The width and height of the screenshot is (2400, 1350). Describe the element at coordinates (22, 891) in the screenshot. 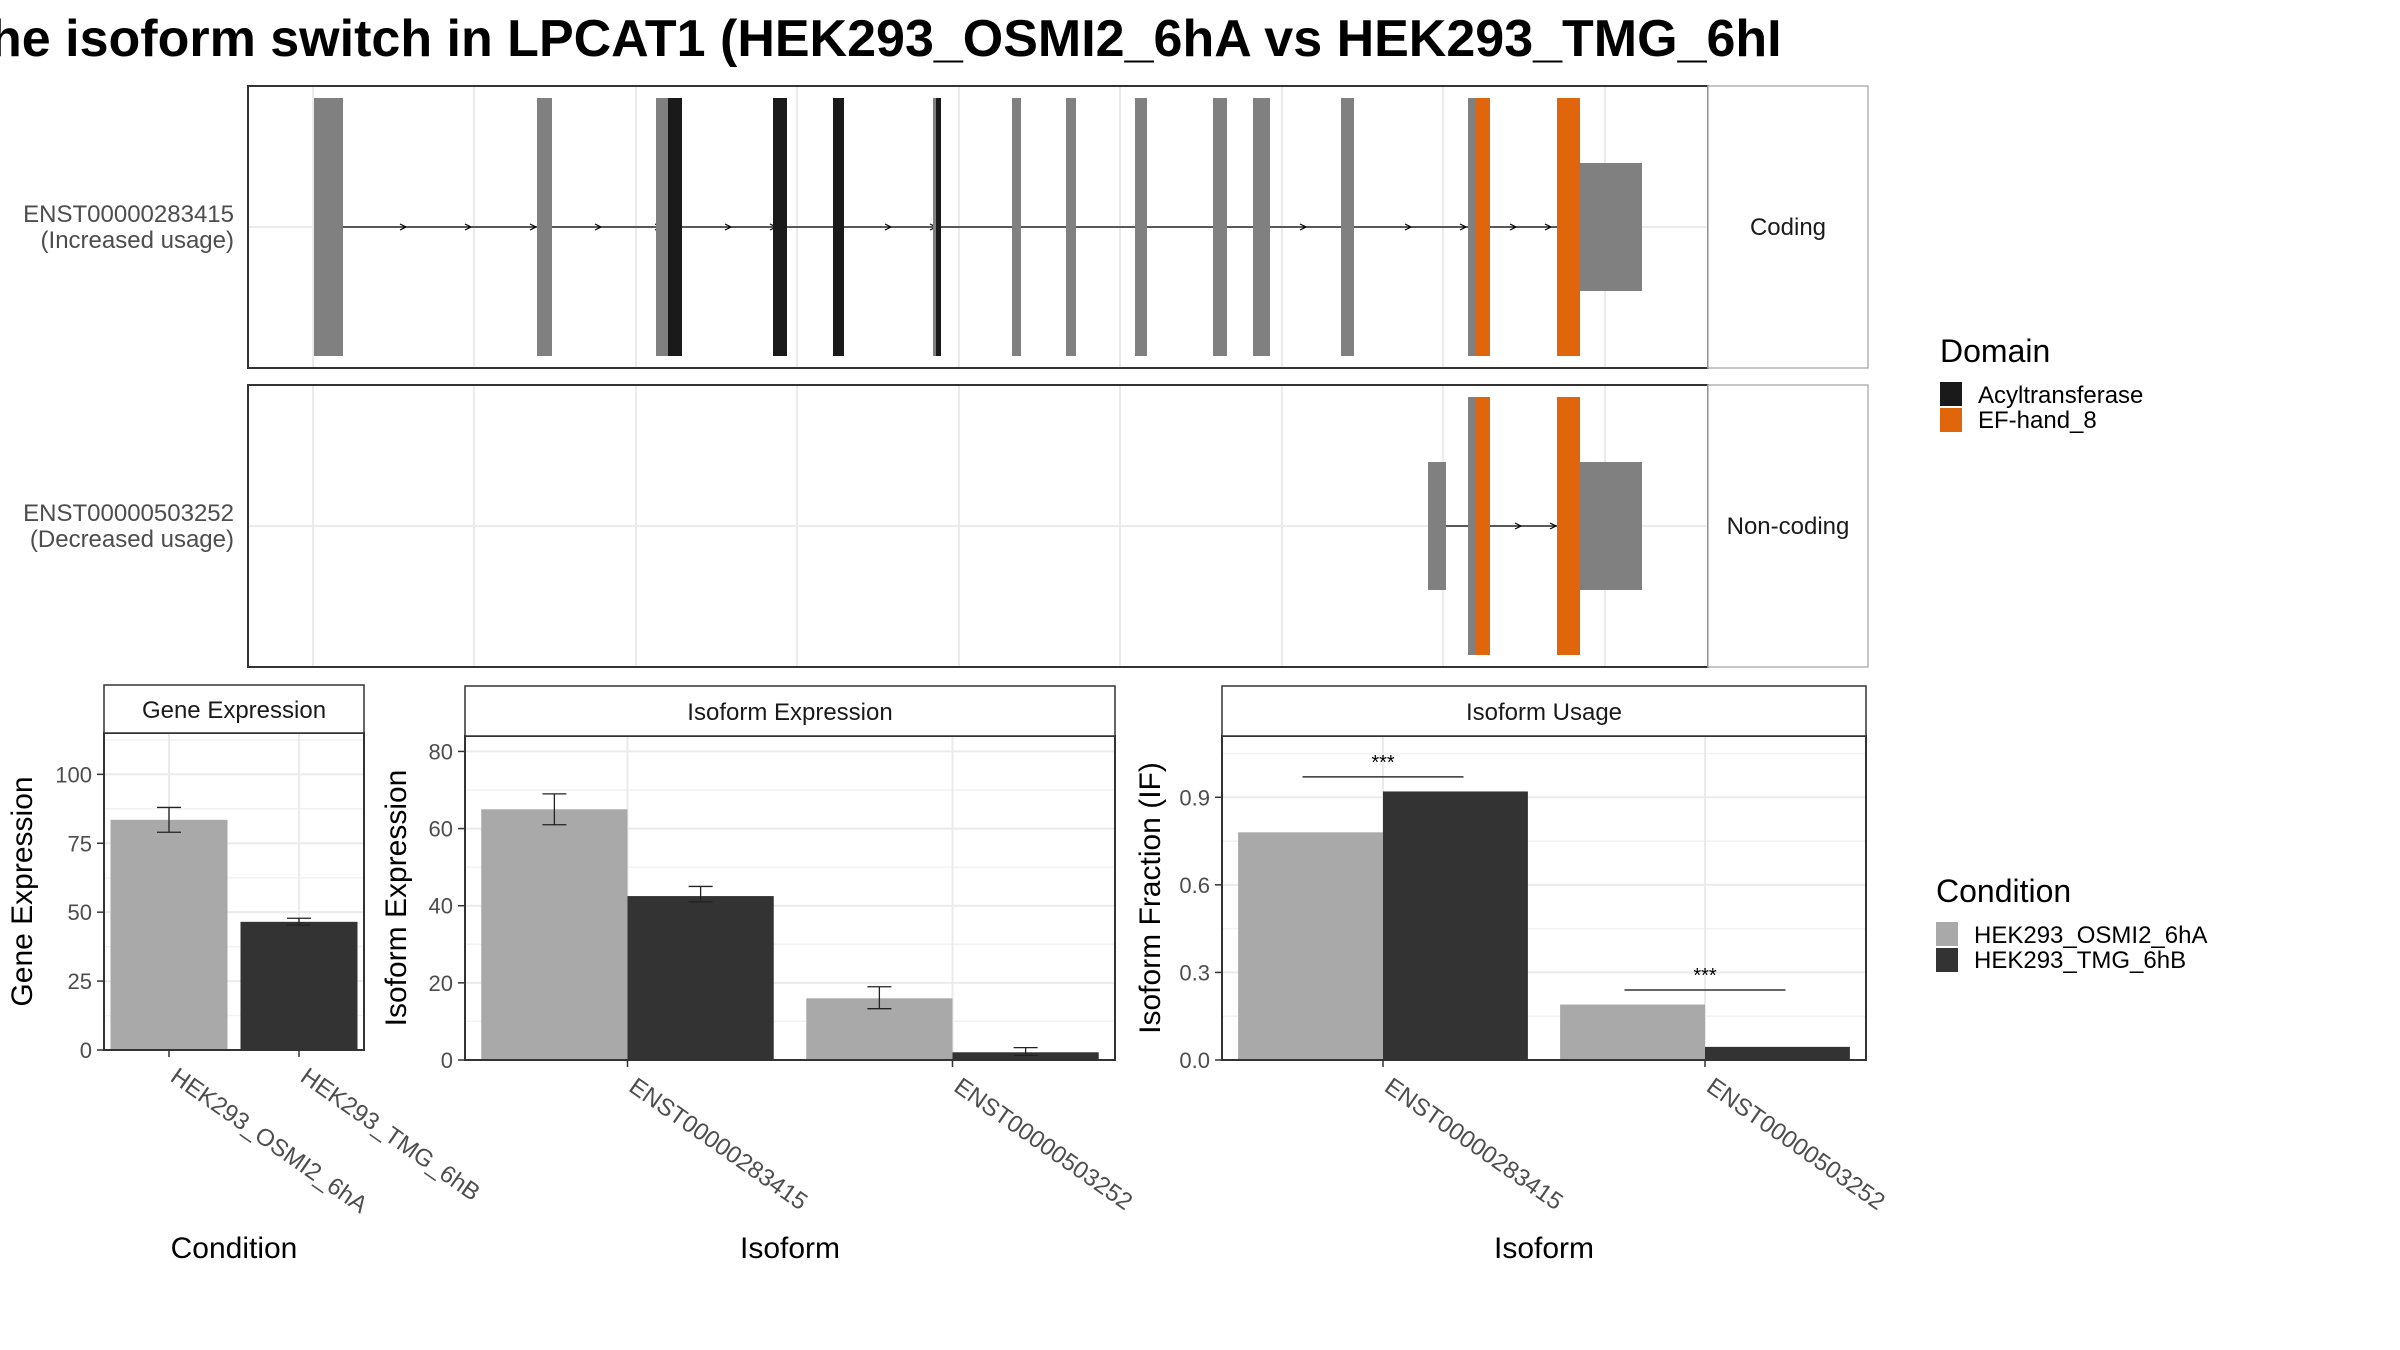

I see `y-axis-title: Gene Expression` at that location.